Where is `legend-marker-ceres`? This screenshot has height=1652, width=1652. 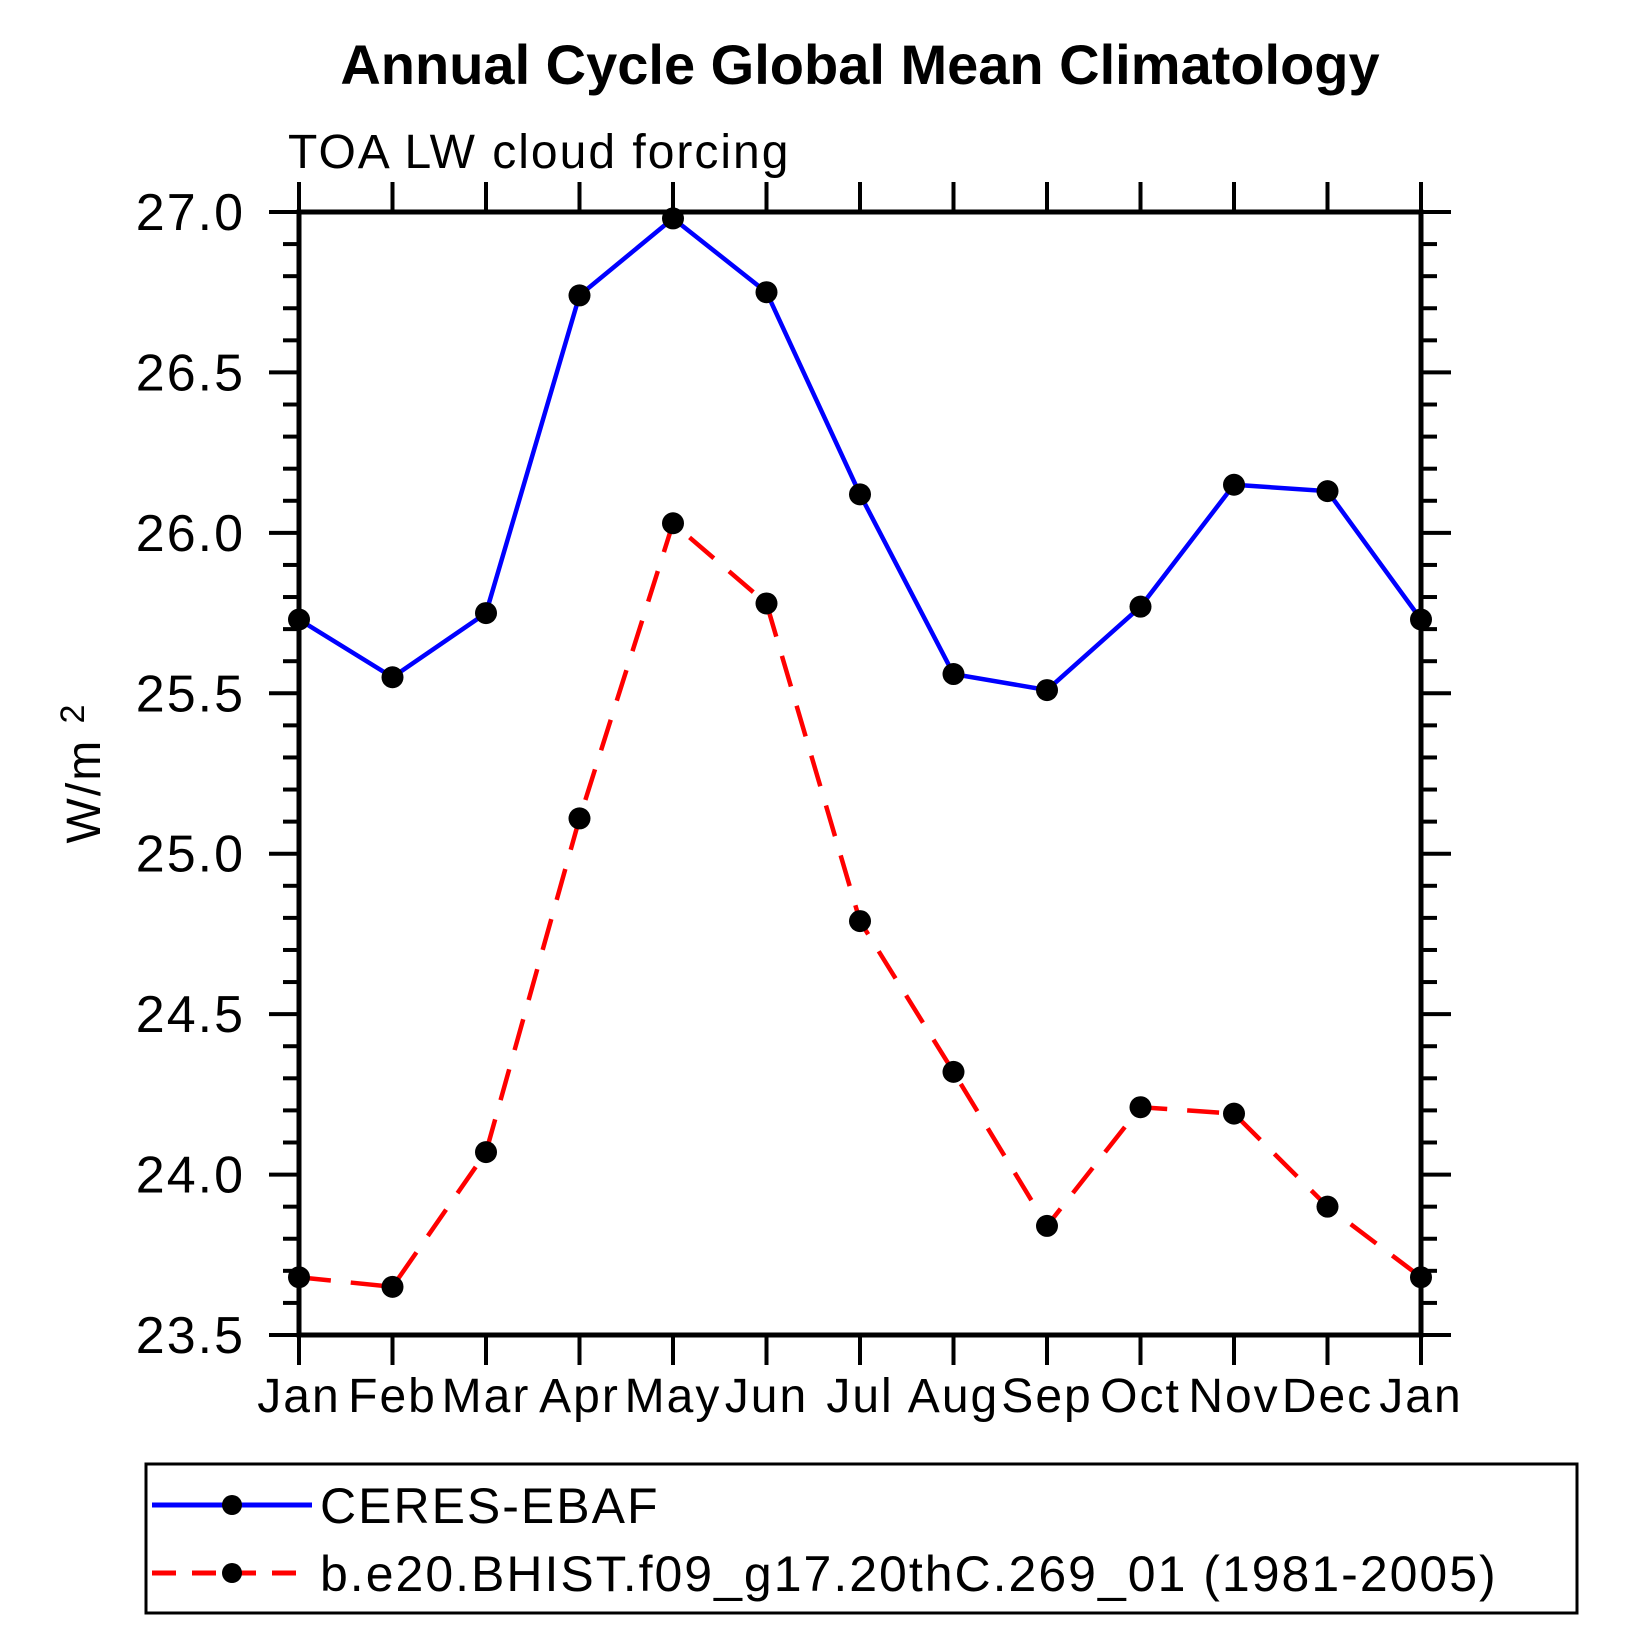 legend-marker-ceres is located at coordinates (232, 1505).